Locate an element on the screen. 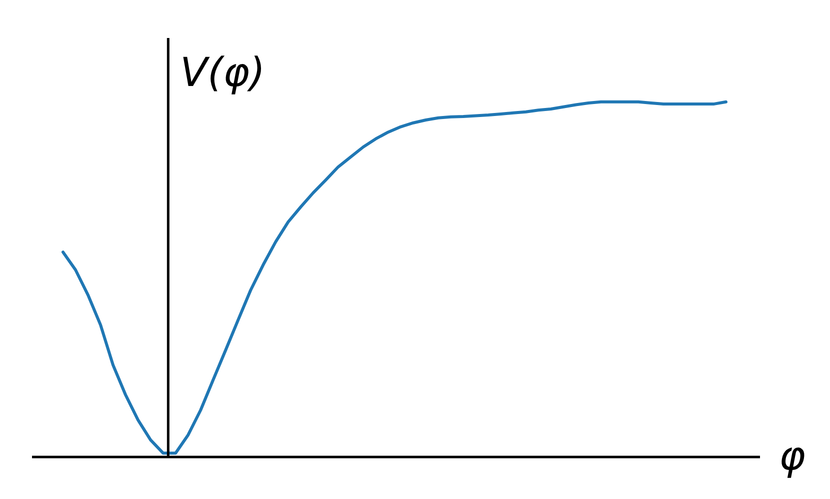 This screenshot has height=499, width=830. y-axis-title: V(φ) is located at coordinates (223, 73).